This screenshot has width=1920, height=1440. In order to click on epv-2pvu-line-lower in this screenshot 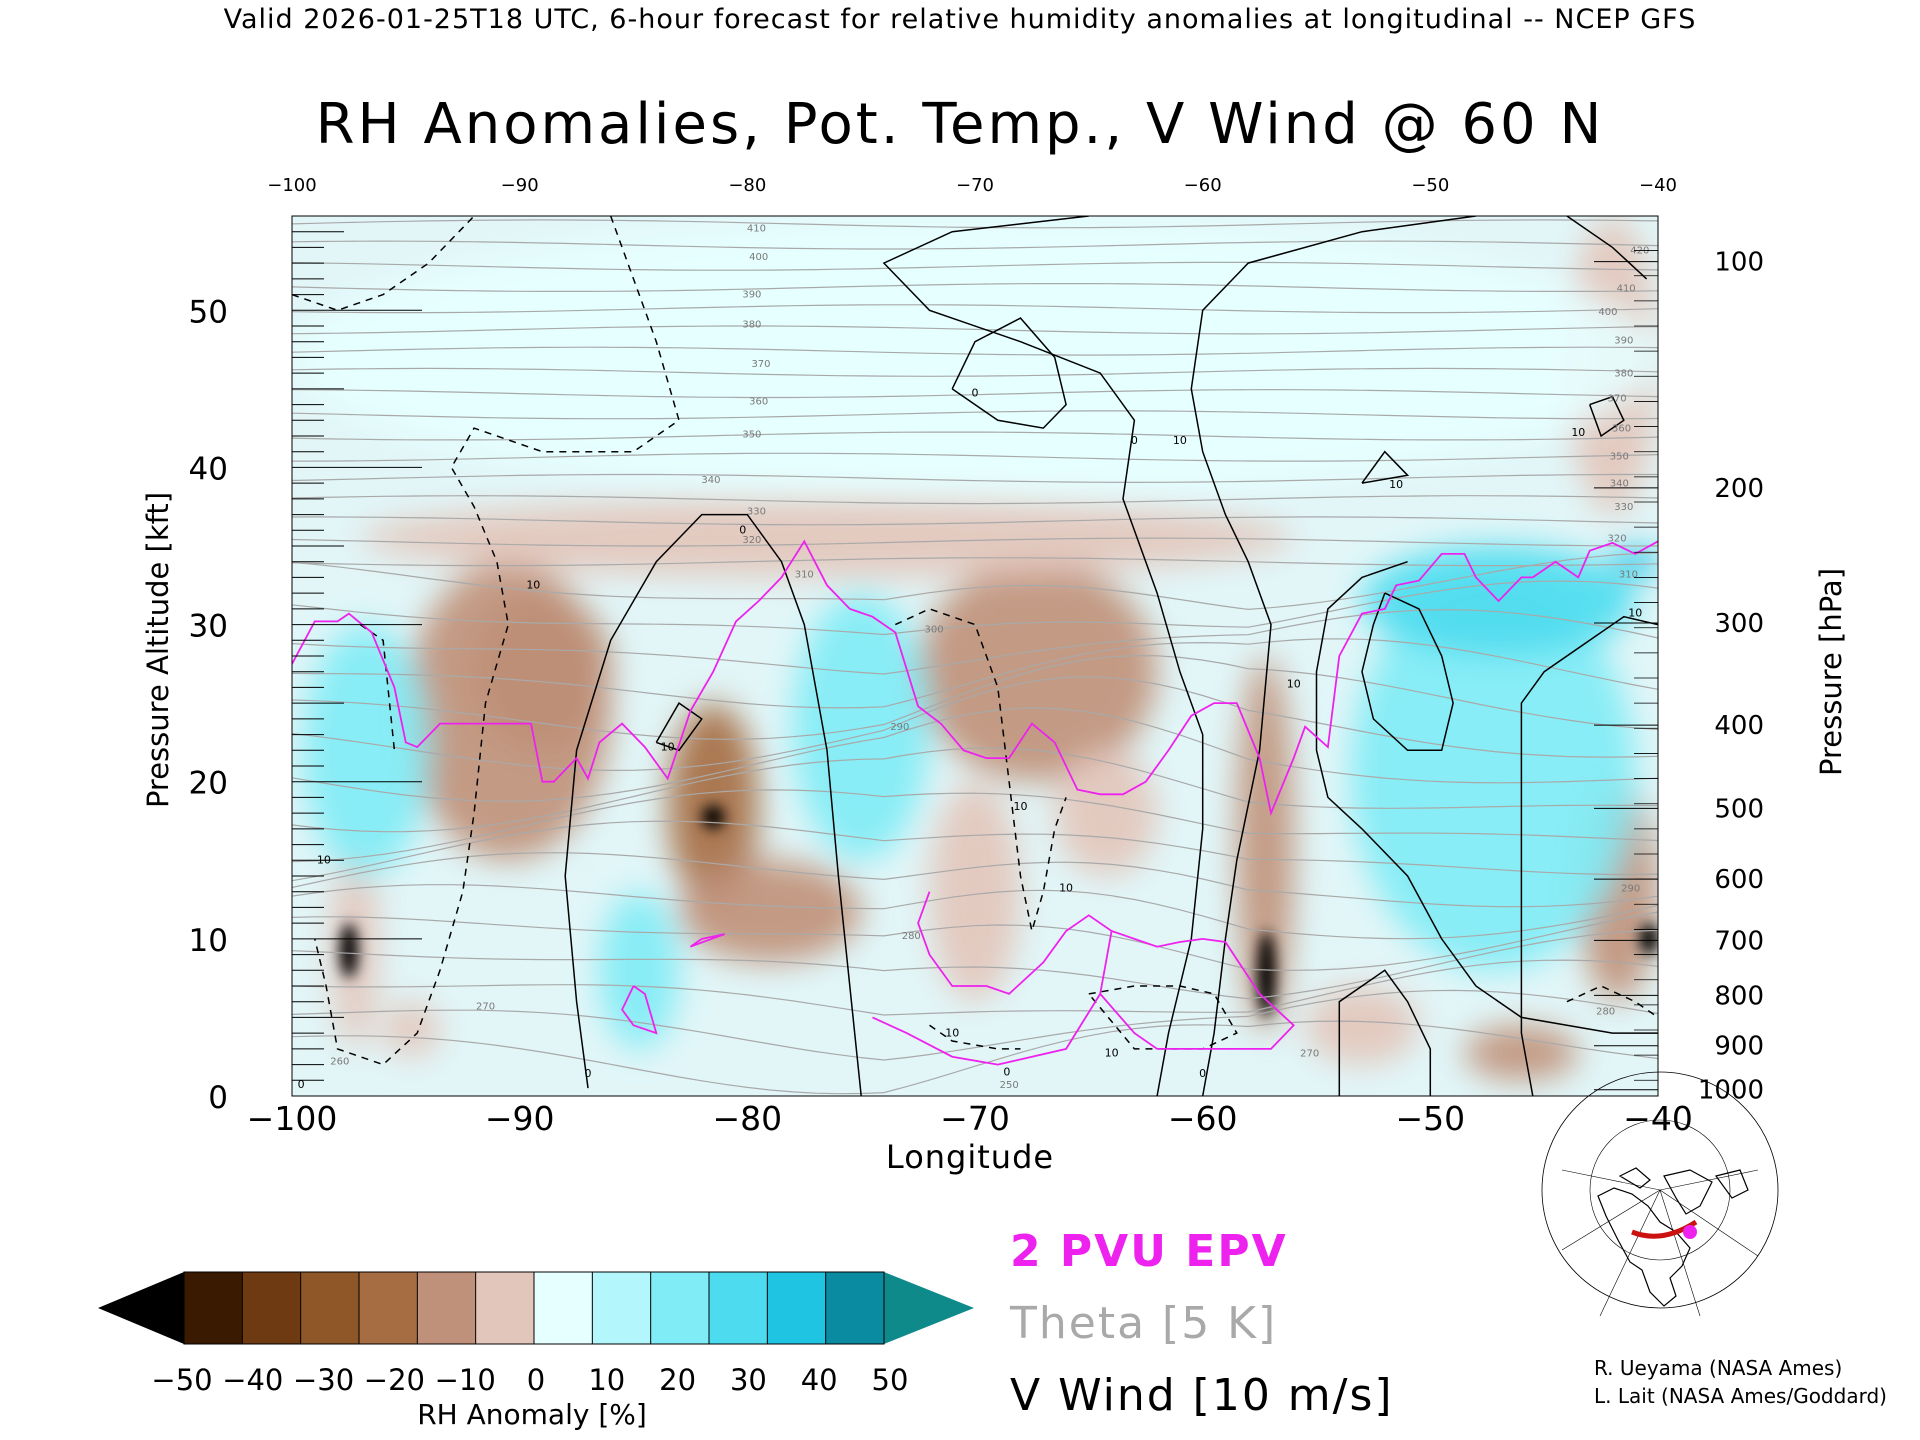, I will do `click(1083, 978)`.